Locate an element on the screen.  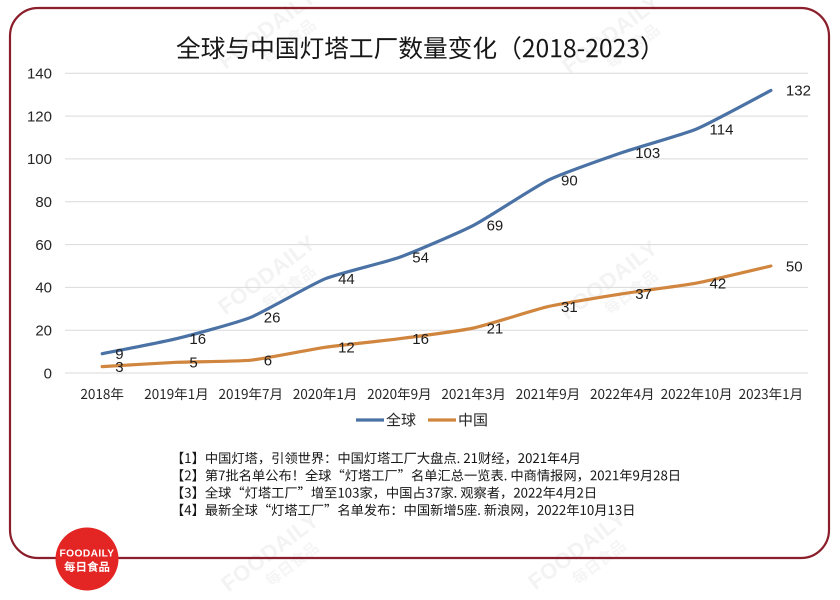
svg-text: 103 is located at coordinates (647, 153).